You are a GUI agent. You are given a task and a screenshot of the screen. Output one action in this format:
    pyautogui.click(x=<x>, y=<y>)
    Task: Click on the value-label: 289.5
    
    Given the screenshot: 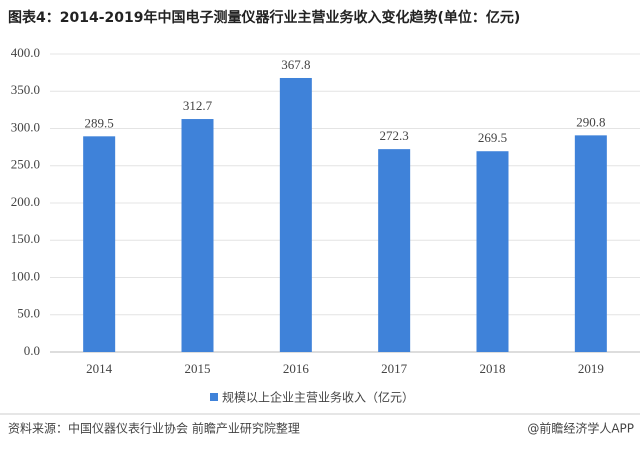 What is the action you would take?
    pyautogui.click(x=99, y=122)
    